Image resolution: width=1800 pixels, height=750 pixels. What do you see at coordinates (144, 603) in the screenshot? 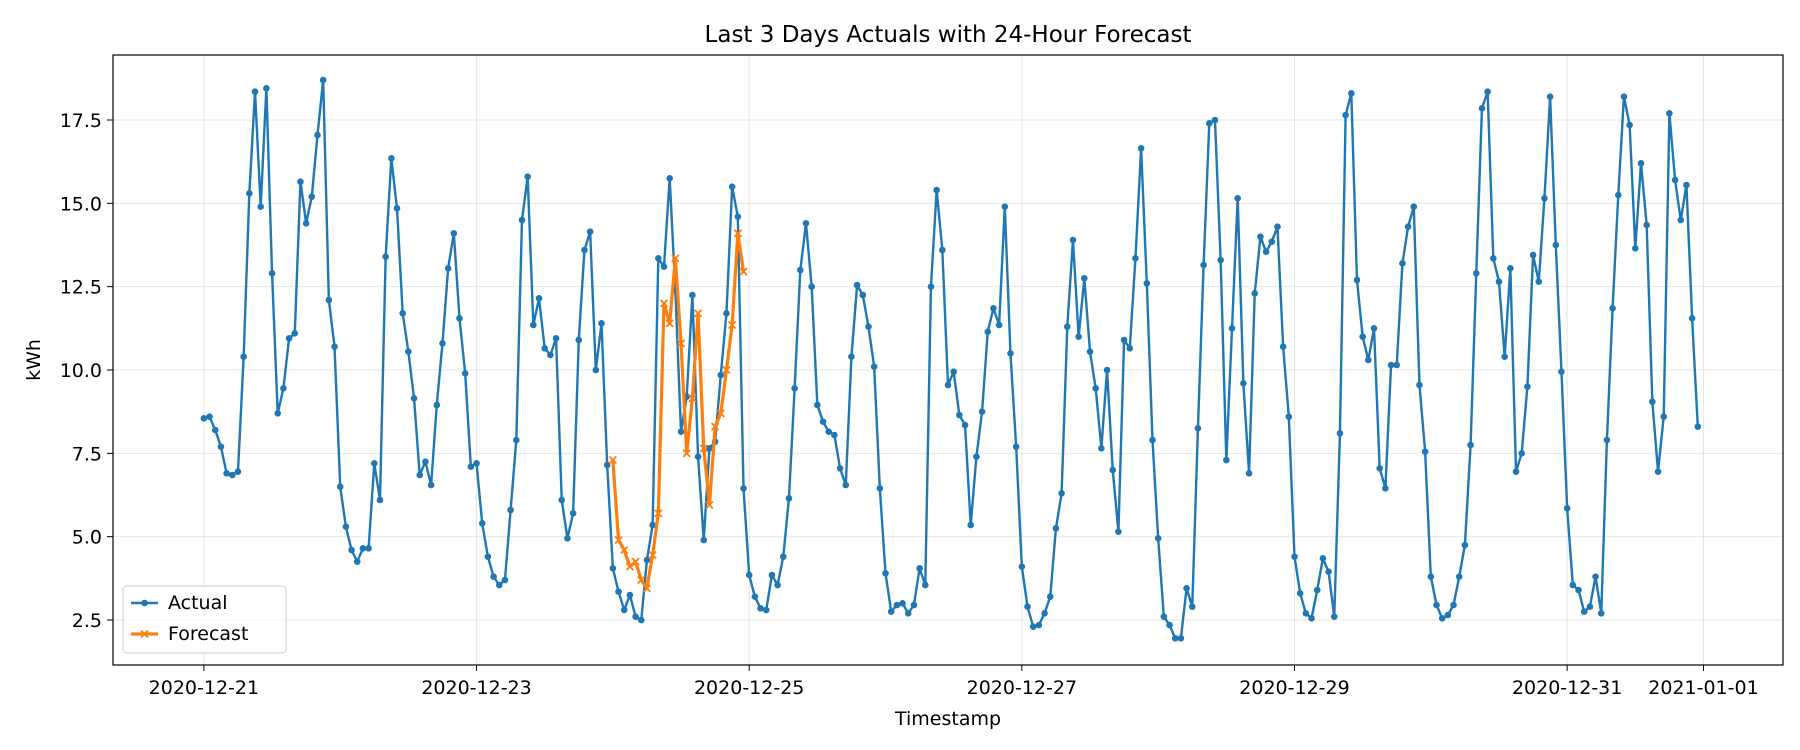
I see `legend-marker-actual-icon` at bounding box center [144, 603].